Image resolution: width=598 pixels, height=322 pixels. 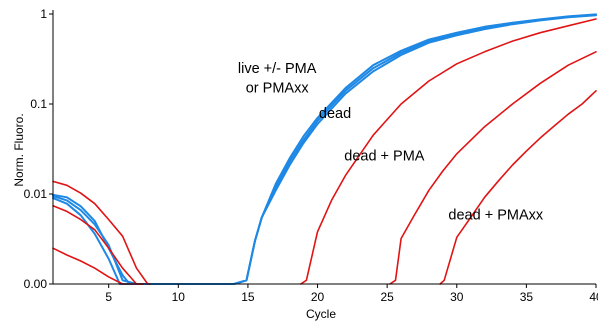 What do you see at coordinates (36, 284) in the screenshot?
I see `y-tick-label: 0.00` at bounding box center [36, 284].